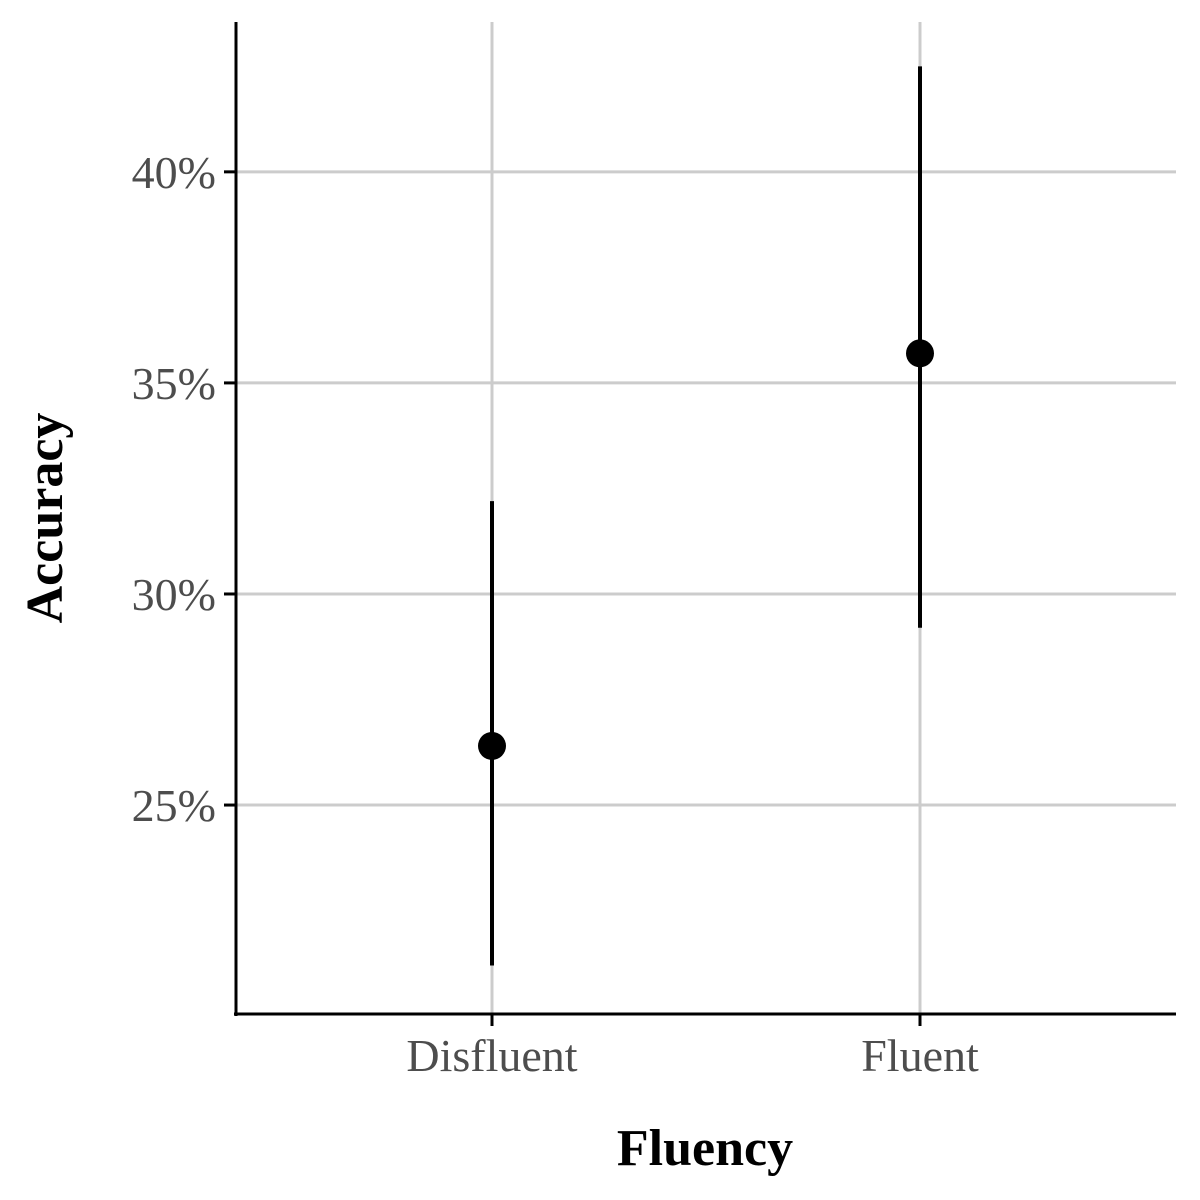  I want to click on y-axis-title: Accuracy, so click(45, 518).